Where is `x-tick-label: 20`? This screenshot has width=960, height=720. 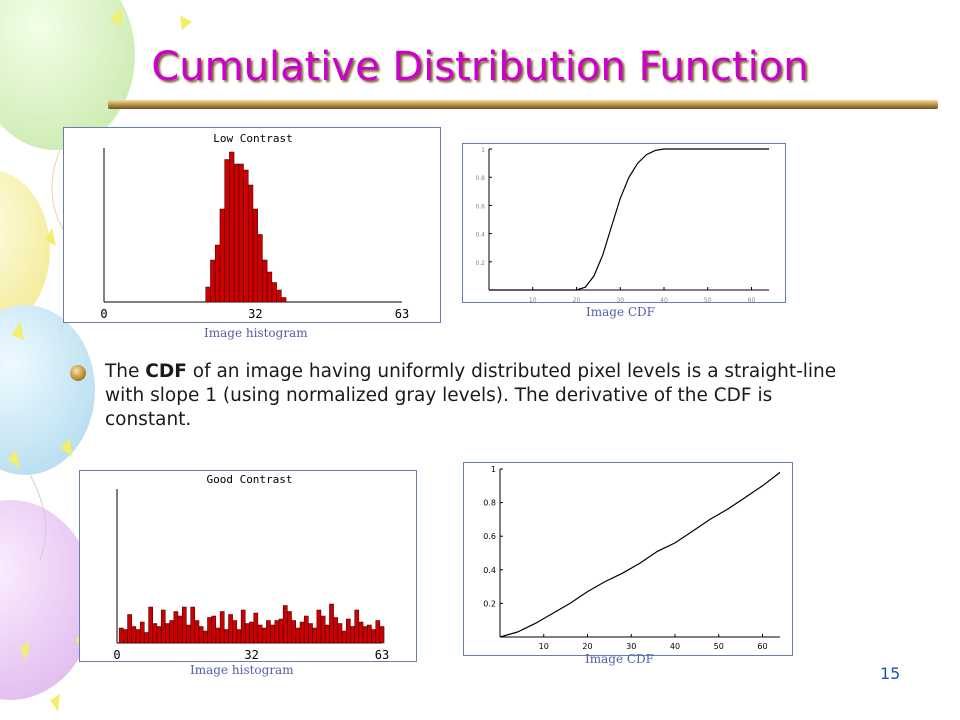
x-tick-label: 20 is located at coordinates (577, 299).